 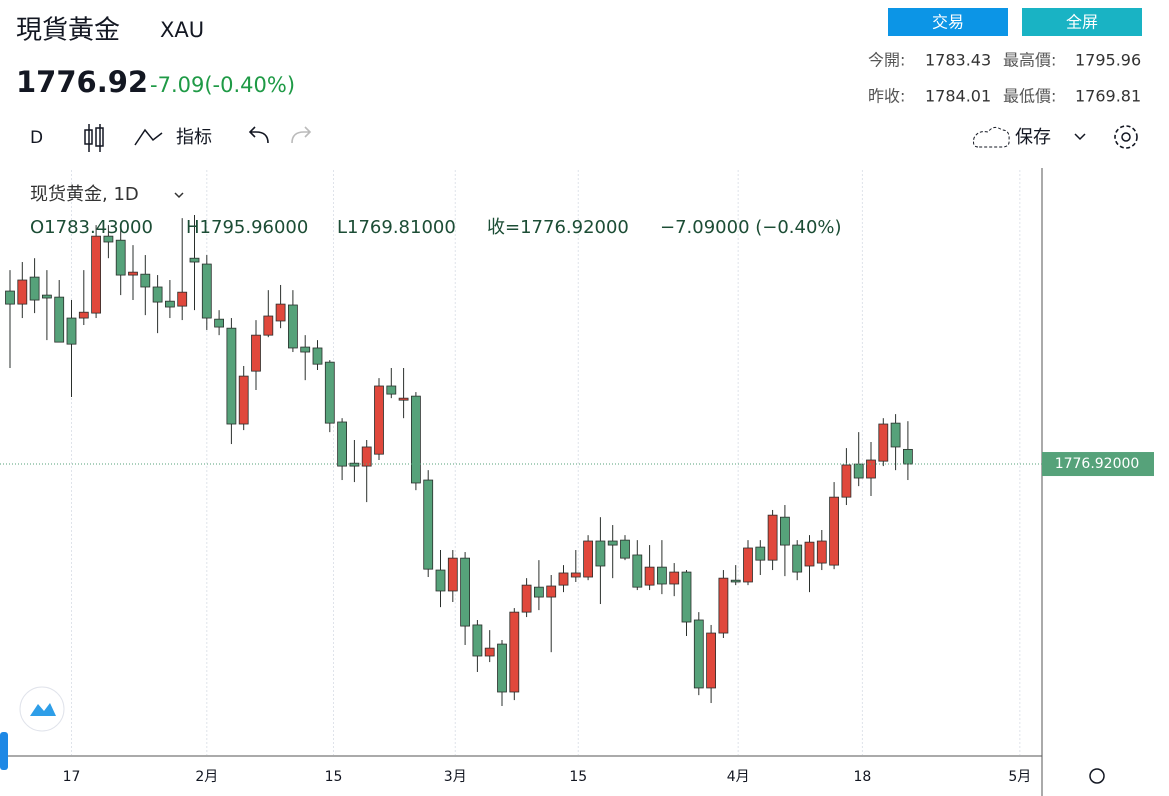 I want to click on last-price-tag, so click(x=1098, y=464).